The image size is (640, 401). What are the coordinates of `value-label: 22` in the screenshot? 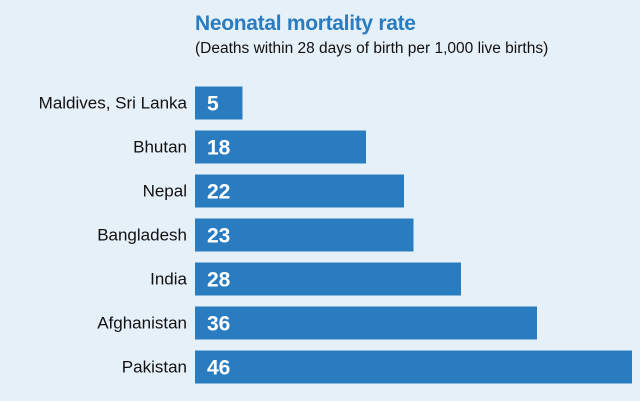 It's located at (218, 192).